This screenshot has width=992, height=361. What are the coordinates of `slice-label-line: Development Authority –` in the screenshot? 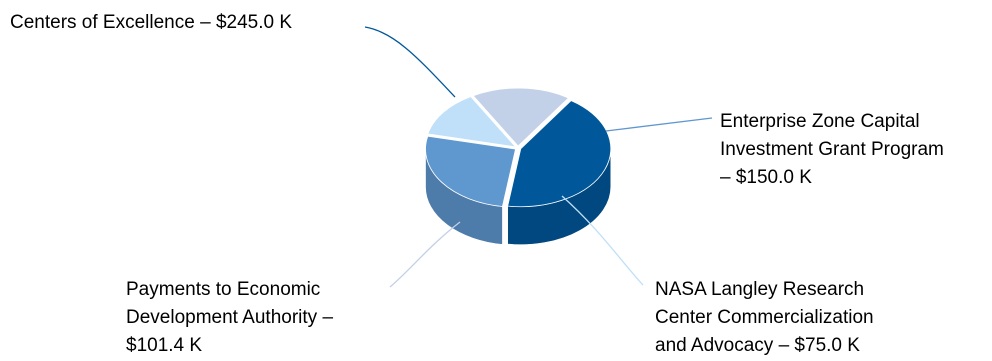 It's located at (229, 317).